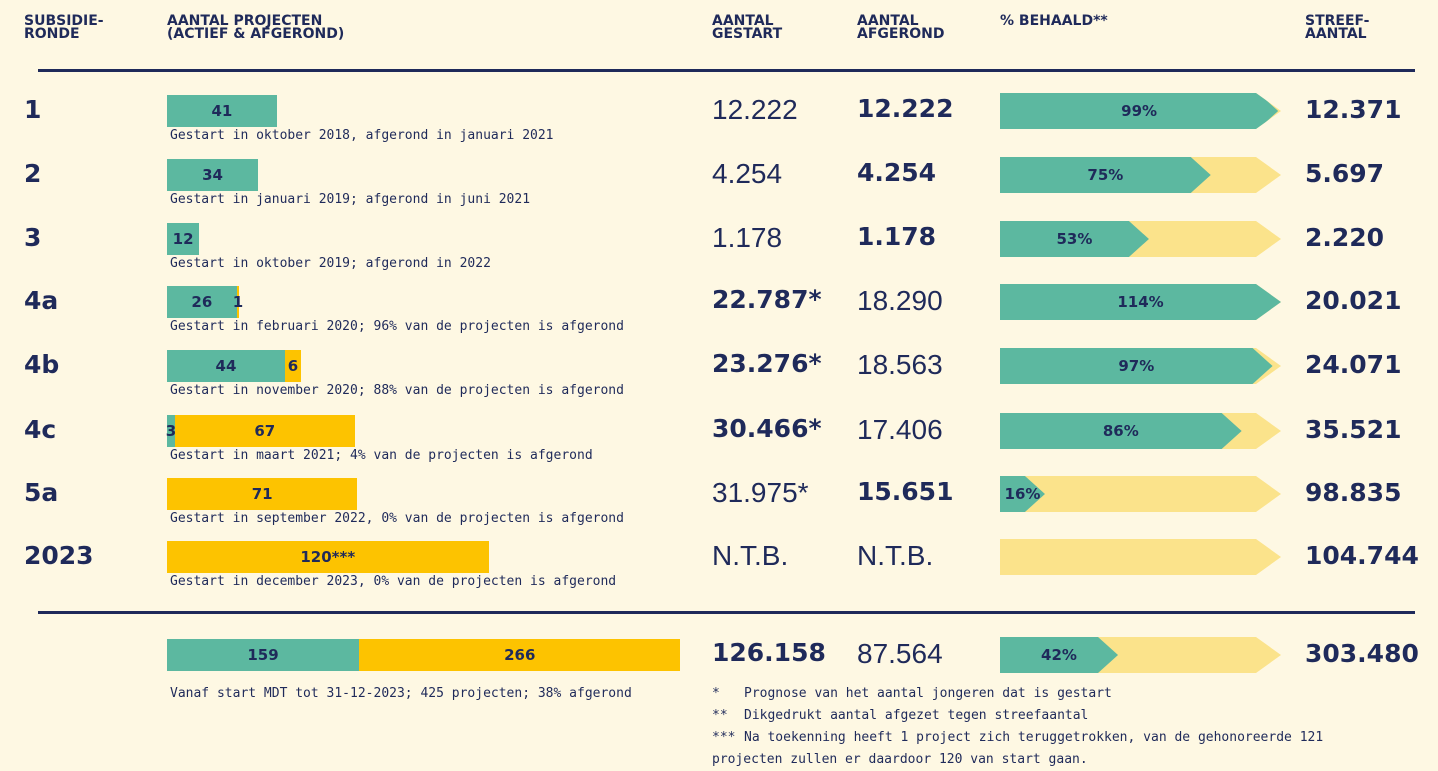  I want to click on column-header: % BEHAALD**, so click(1054, 21).